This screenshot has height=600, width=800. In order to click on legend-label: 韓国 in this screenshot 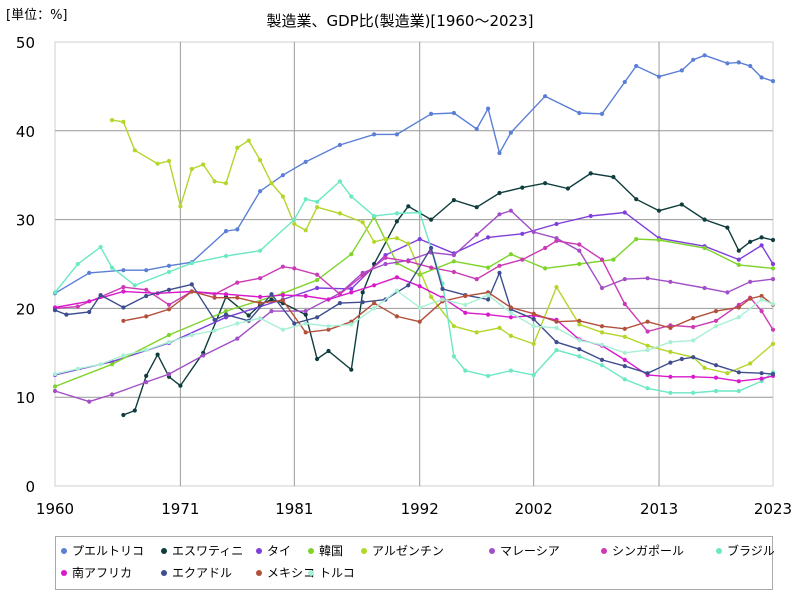, I will do `click(331, 551)`.